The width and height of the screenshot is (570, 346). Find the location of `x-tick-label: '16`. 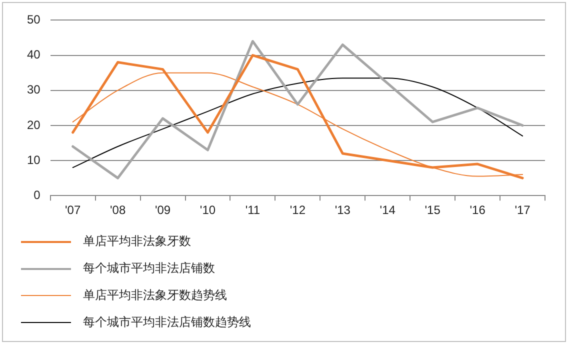

x-tick-label: '16 is located at coordinates (478, 210).